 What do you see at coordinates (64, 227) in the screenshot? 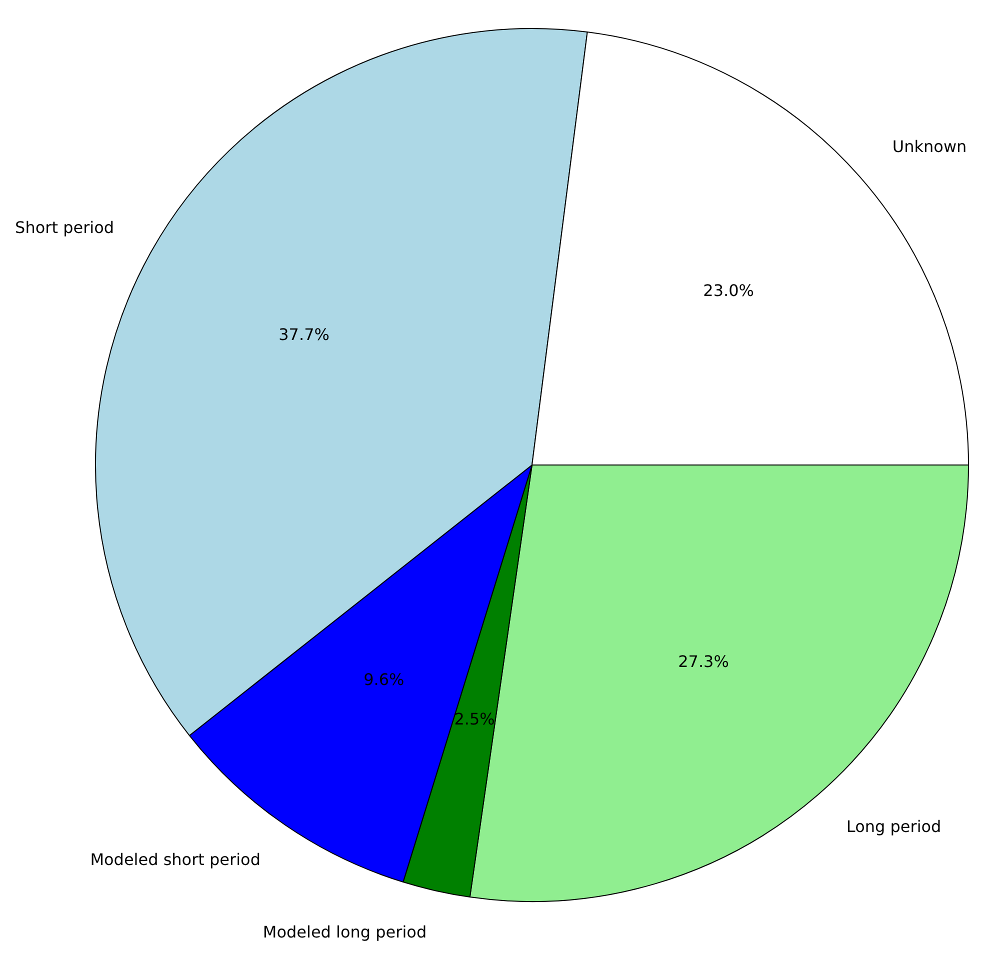
I see `slice-label: Short period` at bounding box center [64, 227].